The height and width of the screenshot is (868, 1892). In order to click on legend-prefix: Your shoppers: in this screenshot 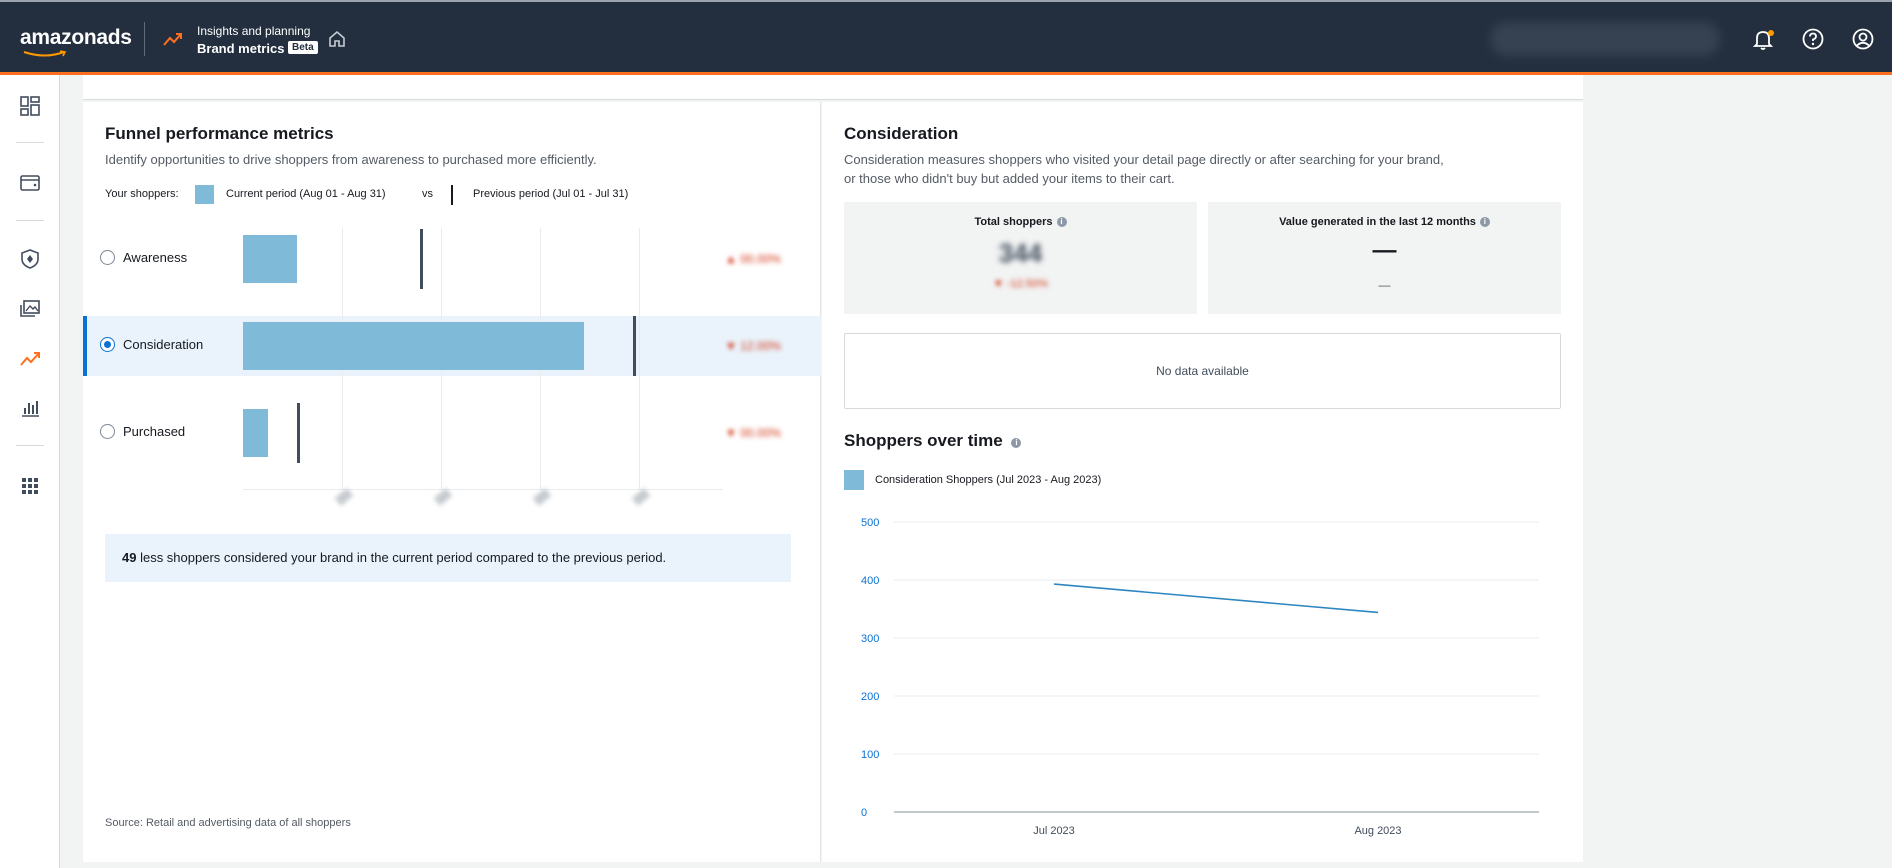, I will do `click(142, 194)`.